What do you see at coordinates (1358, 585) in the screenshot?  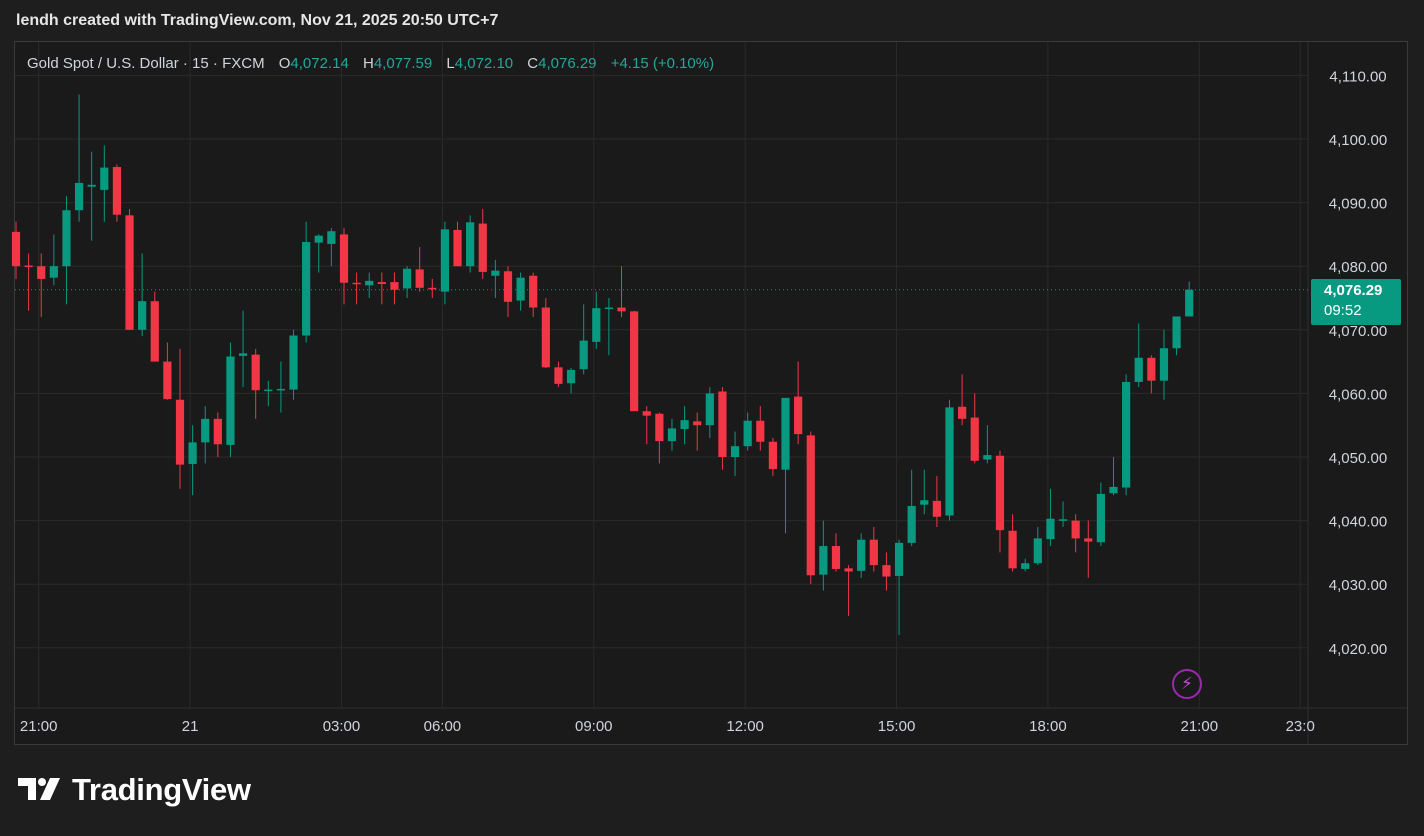 I see `price-tick-label: 4,030.00` at bounding box center [1358, 585].